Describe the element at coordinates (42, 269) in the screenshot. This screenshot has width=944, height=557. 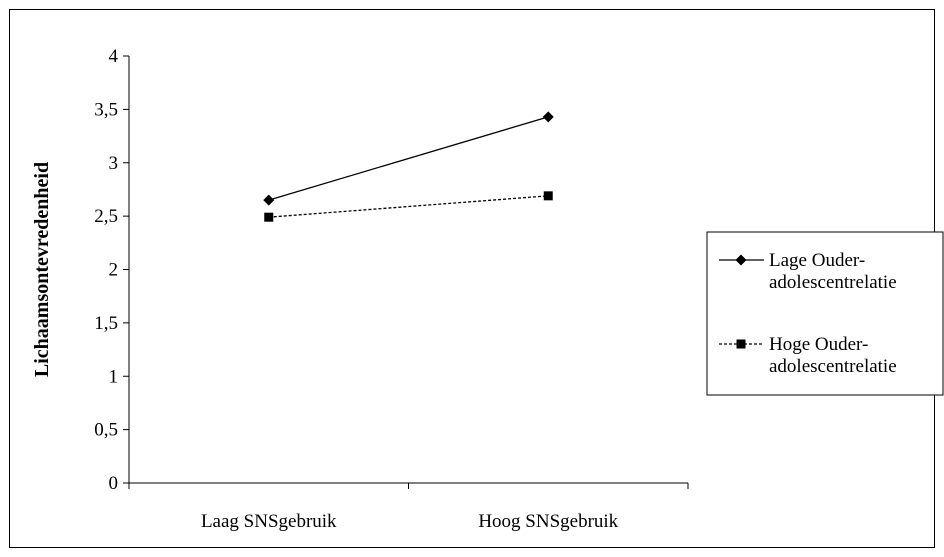
I see `y-axis-label: Lichaamsontevredenheid` at that location.